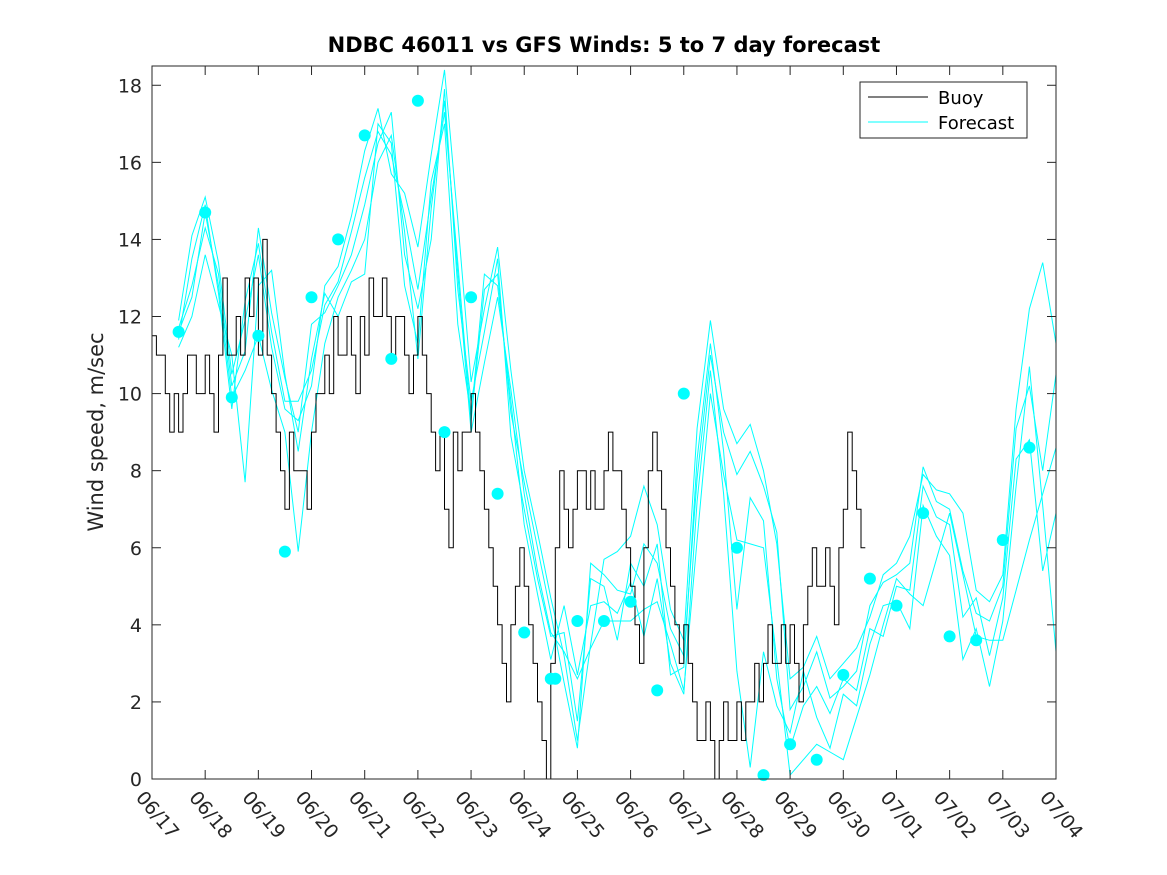 This screenshot has width=1167, height=875. What do you see at coordinates (130, 86) in the screenshot?
I see `y-tick-label: 18` at bounding box center [130, 86].